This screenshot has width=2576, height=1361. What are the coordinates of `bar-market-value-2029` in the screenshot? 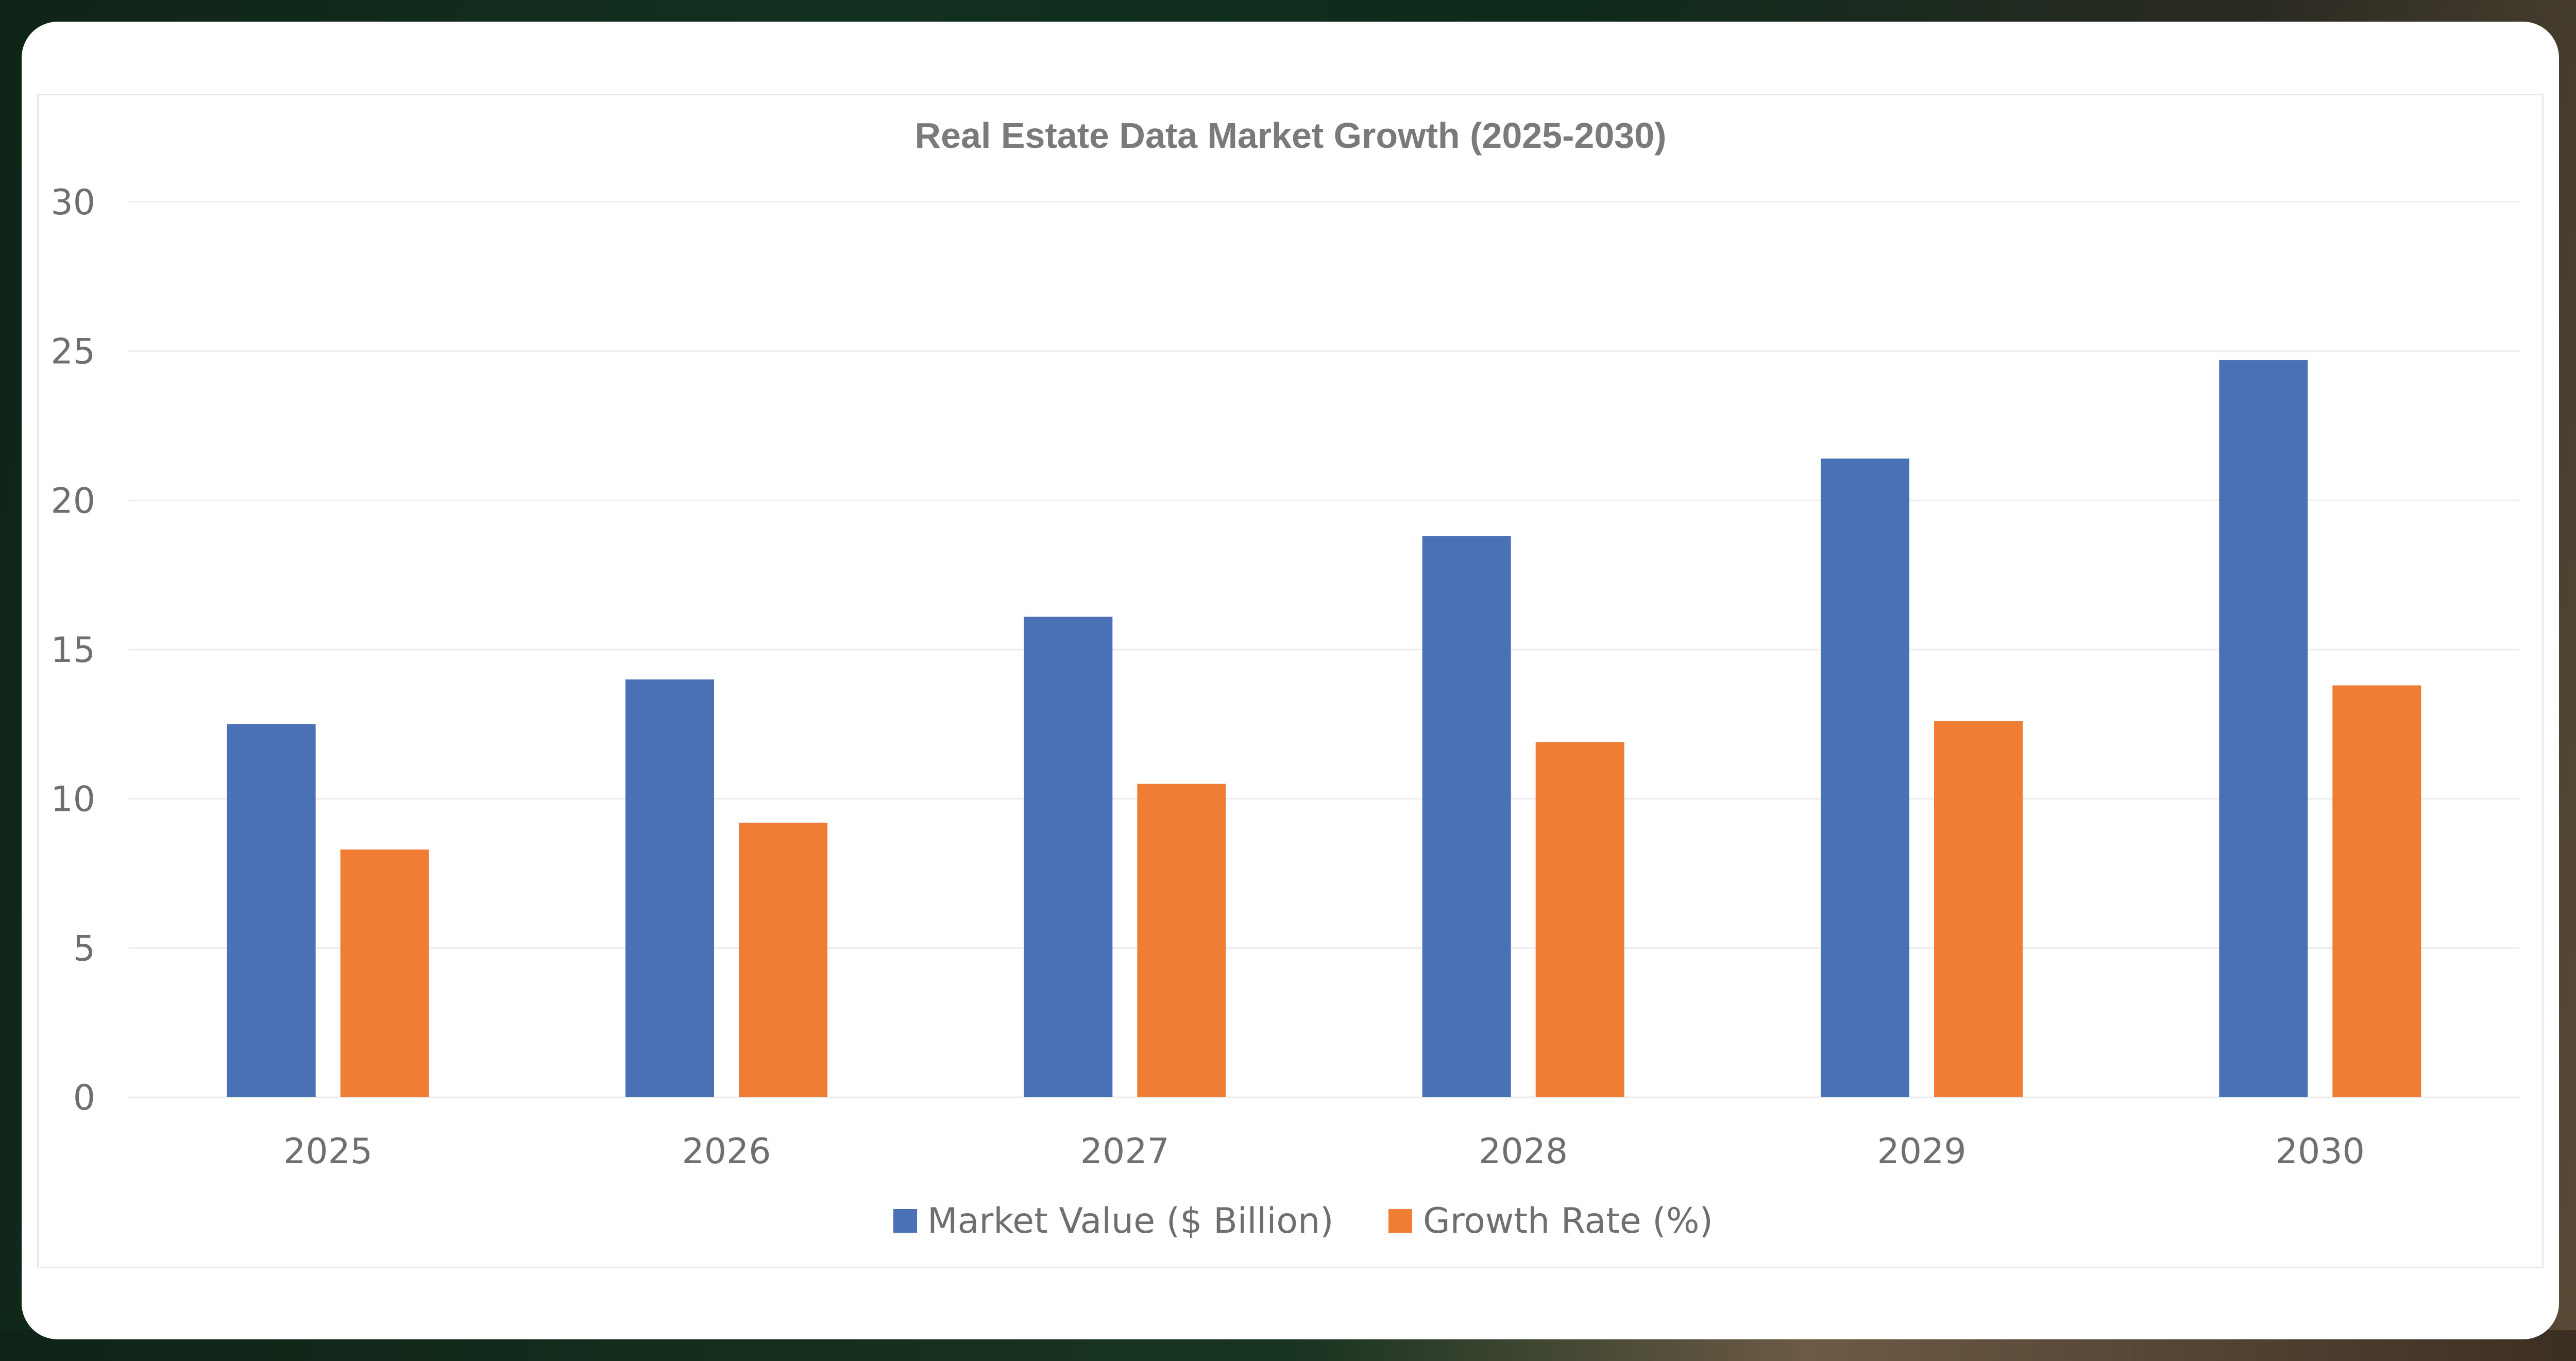 It's located at (1865, 777).